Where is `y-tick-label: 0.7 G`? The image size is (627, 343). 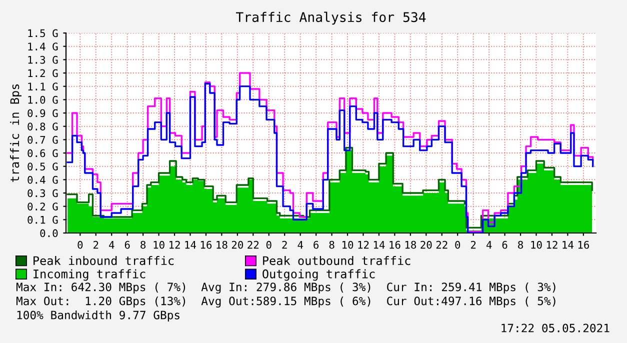
y-tick-label: 0.7 G is located at coordinates (43, 140).